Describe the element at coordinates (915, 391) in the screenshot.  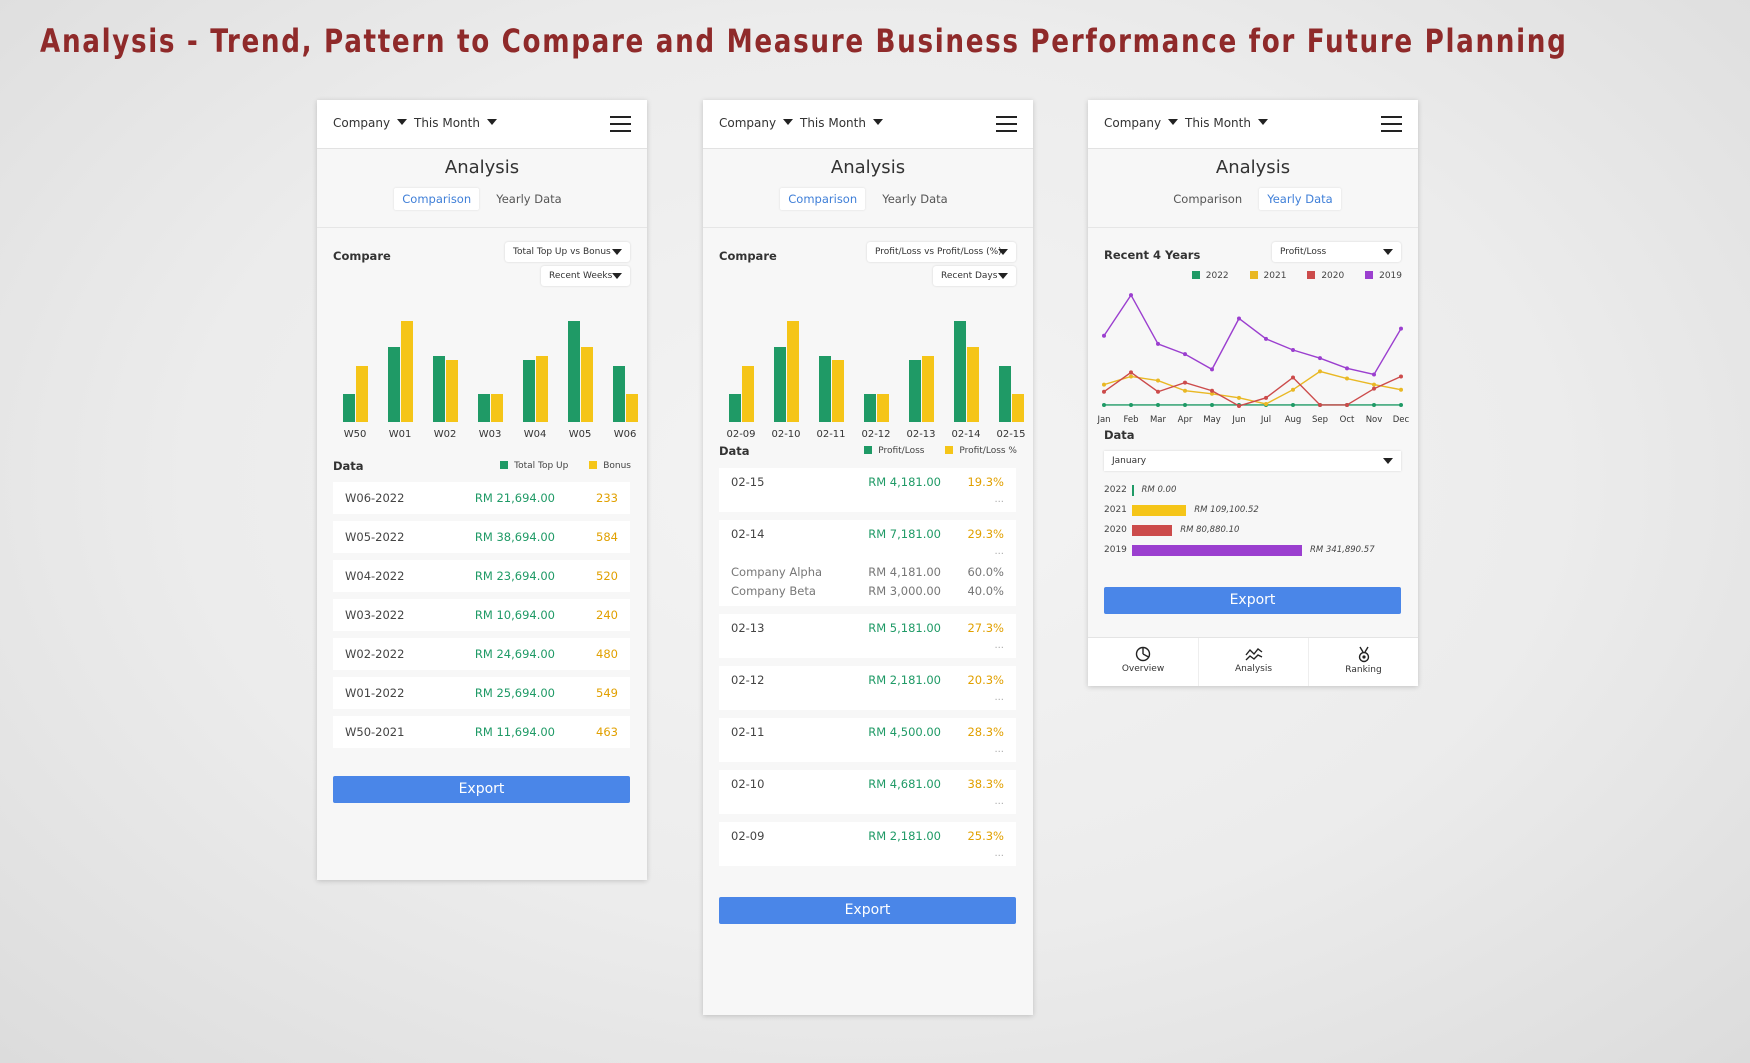
I see `bar-02-13-series1` at that location.